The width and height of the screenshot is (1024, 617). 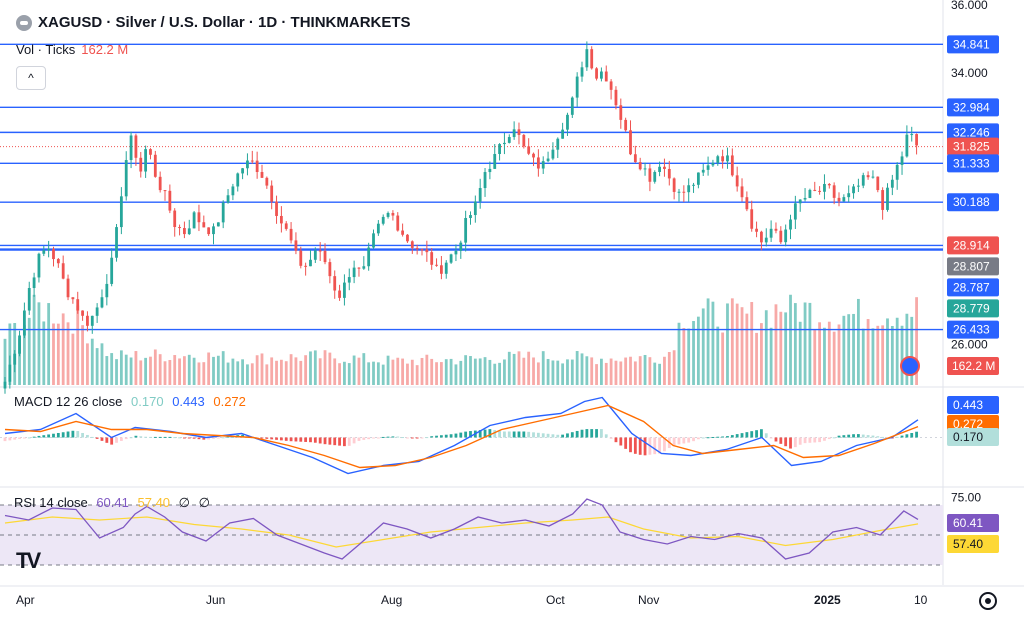 I want to click on macd-label: MACD 12 26 close, so click(x=68, y=401).